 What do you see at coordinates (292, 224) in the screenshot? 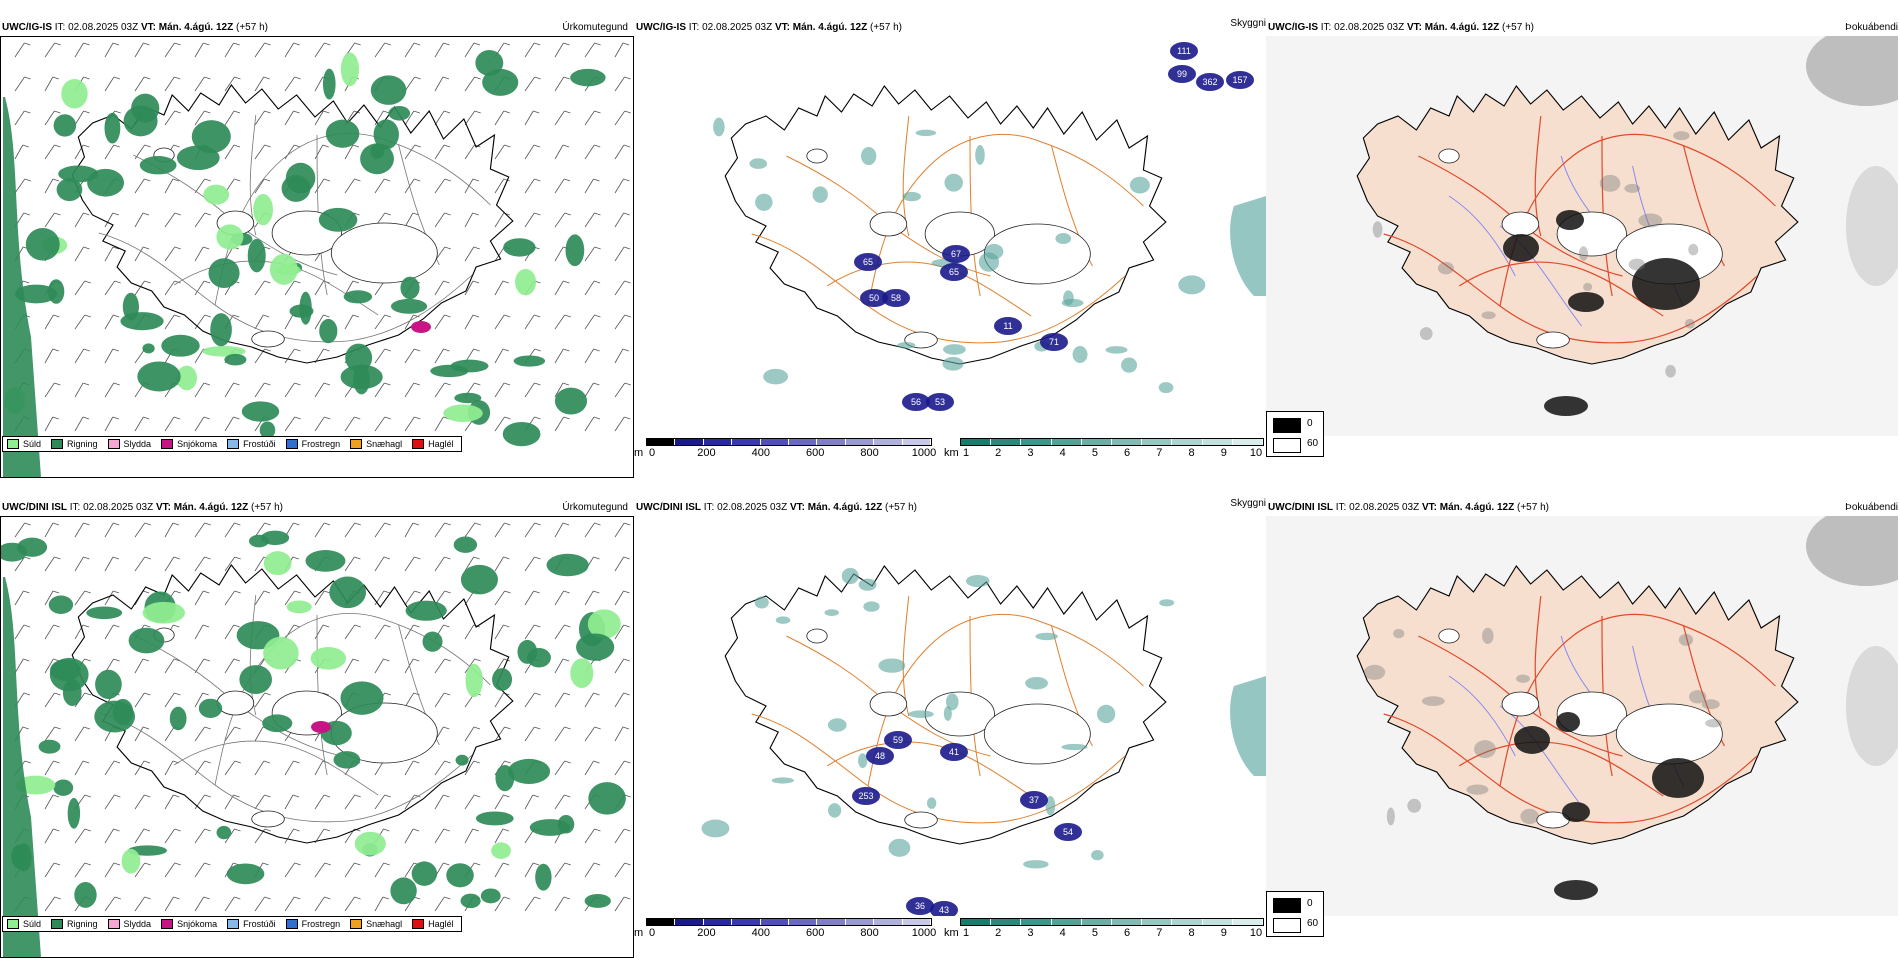
I see `iceland-outline` at bounding box center [292, 224].